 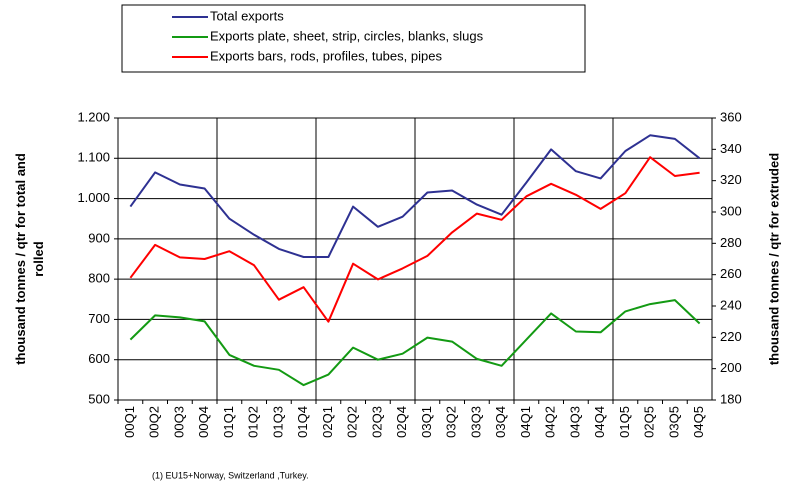 What do you see at coordinates (129, 422) in the screenshot?
I see `x-tick-label: 00Q1` at bounding box center [129, 422].